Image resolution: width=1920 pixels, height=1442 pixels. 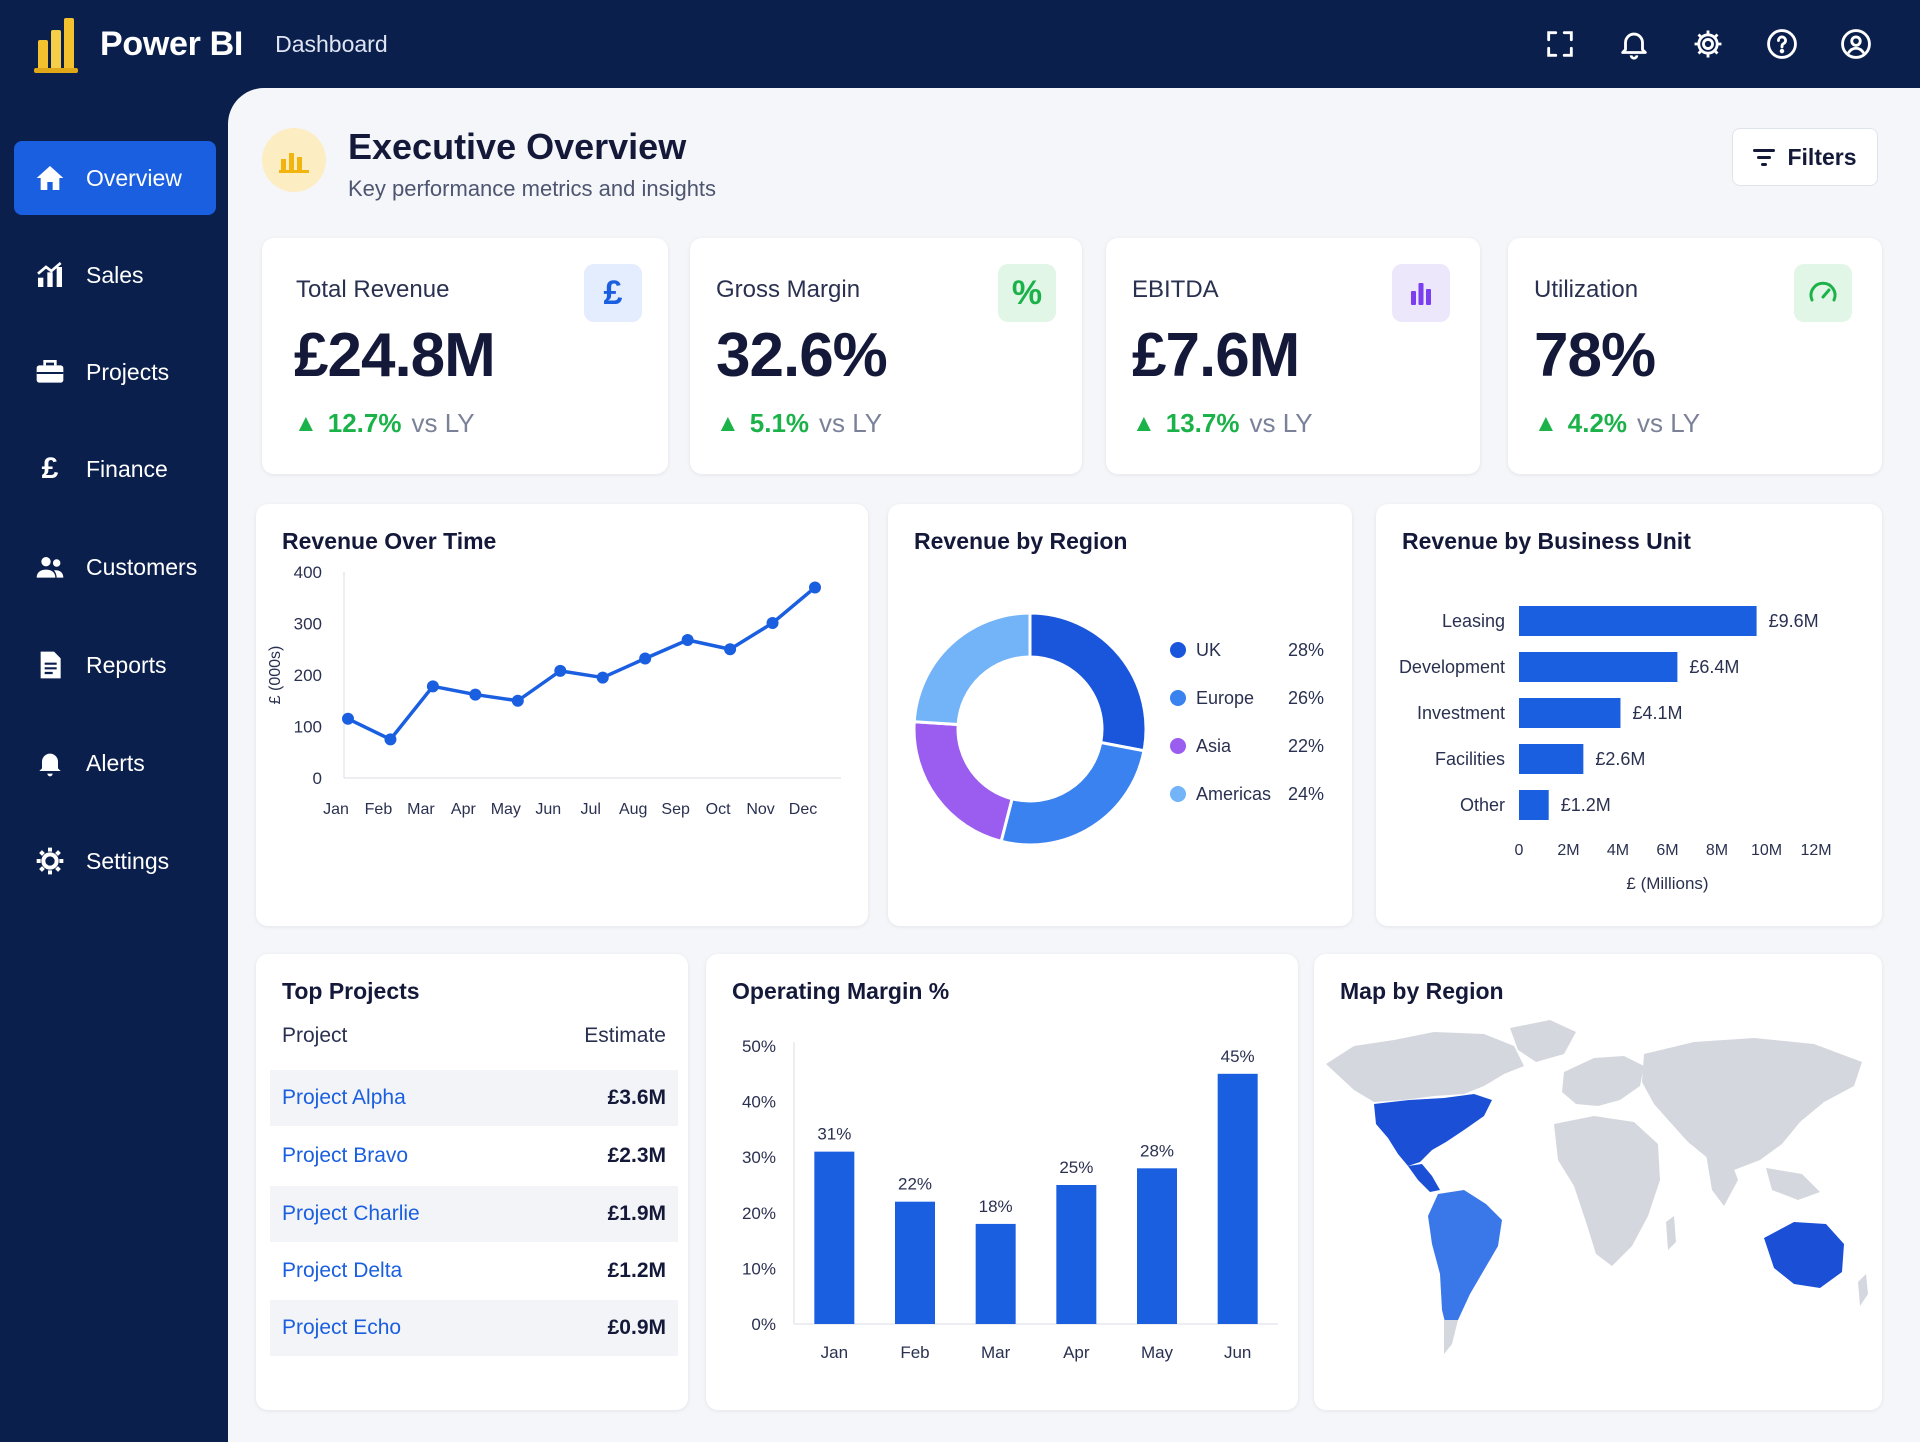 What do you see at coordinates (317, 778) in the screenshot?
I see `y-tick-label: 0` at bounding box center [317, 778].